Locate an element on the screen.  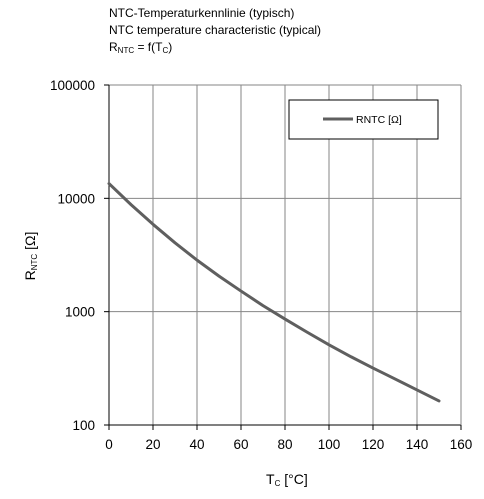
legend-box is located at coordinates (363, 119).